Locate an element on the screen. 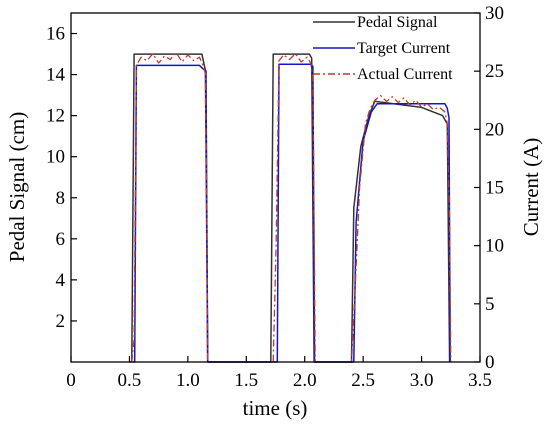 The width and height of the screenshot is (550, 433). x-tick-label: 3.5 is located at coordinates (480, 380).